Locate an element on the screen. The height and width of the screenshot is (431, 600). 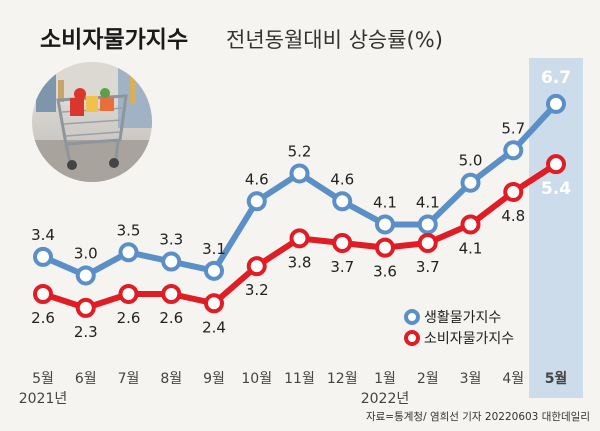
series-1-label-2: 2.6 is located at coordinates (129, 318).